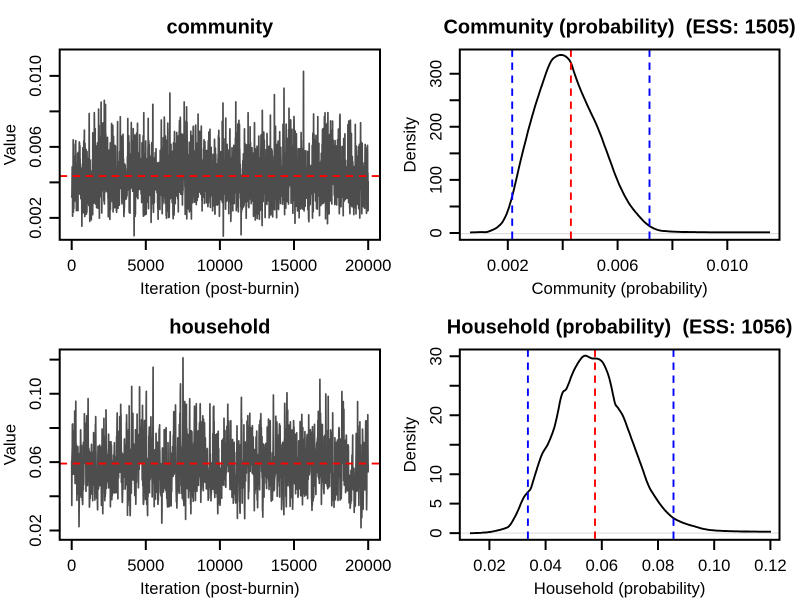 The height and width of the screenshot is (600, 800). I want to click on svg-text: 10, so click(435, 474).